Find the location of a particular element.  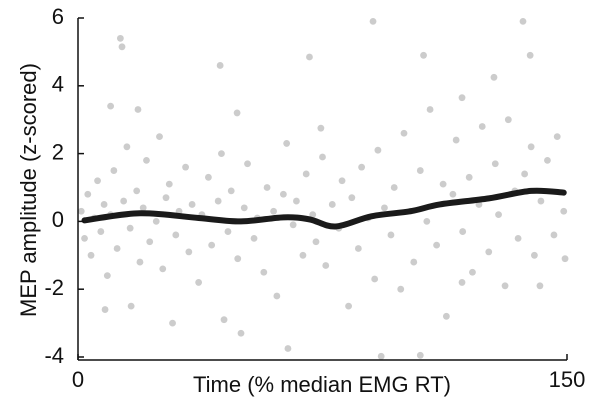

y-tick-label: 0 is located at coordinates (58, 219).